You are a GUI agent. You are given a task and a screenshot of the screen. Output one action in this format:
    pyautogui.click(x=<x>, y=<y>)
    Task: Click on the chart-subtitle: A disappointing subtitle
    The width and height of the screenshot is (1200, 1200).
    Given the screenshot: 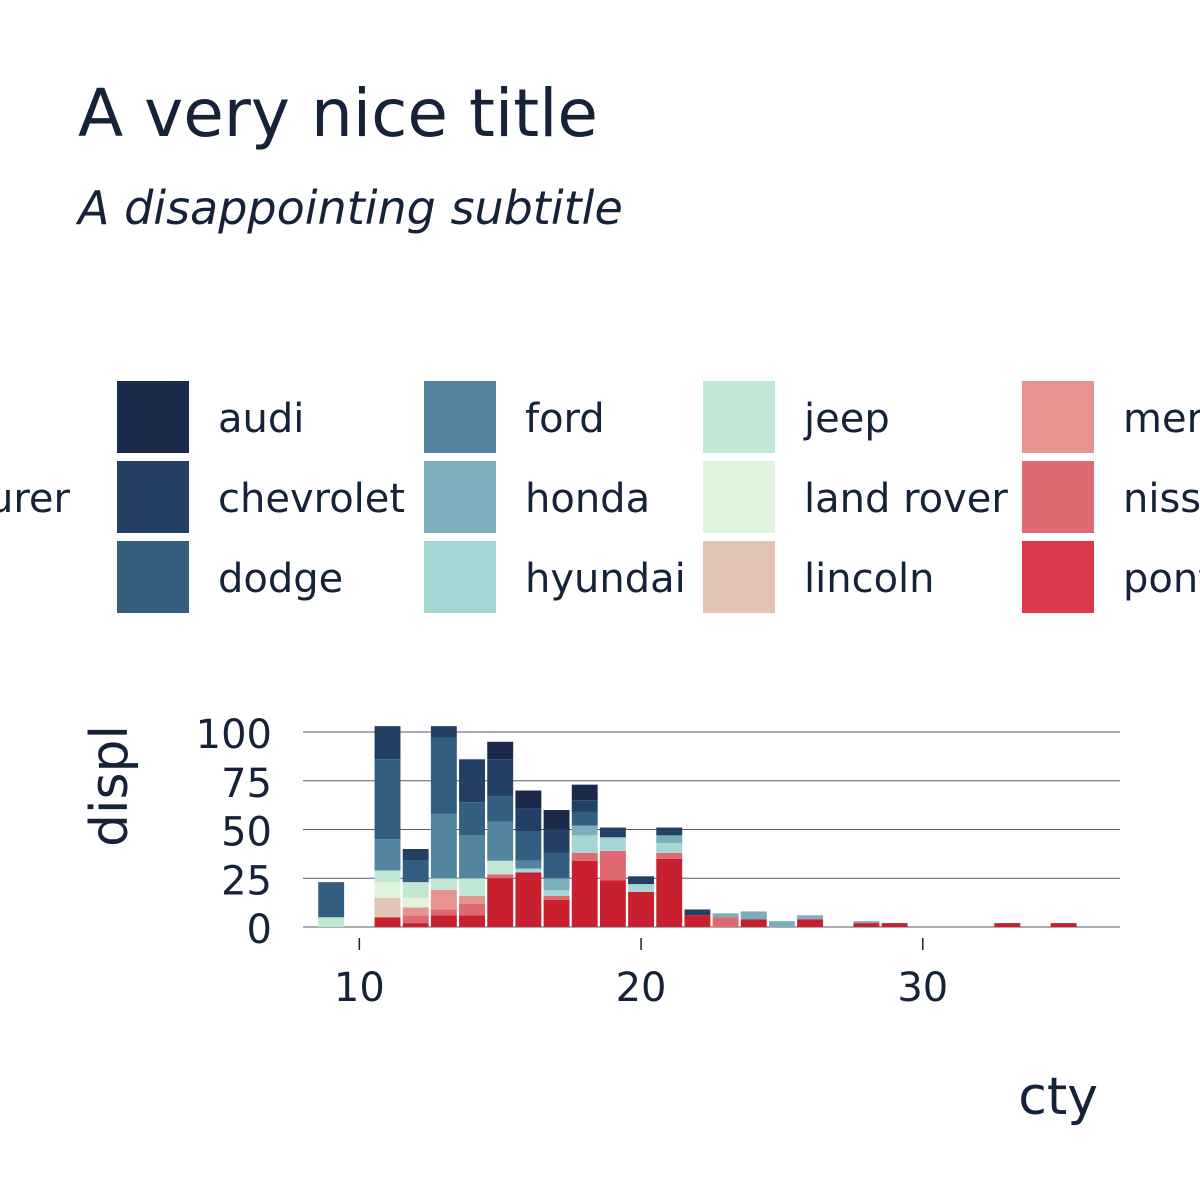 What is the action you would take?
    pyautogui.click(x=350, y=208)
    